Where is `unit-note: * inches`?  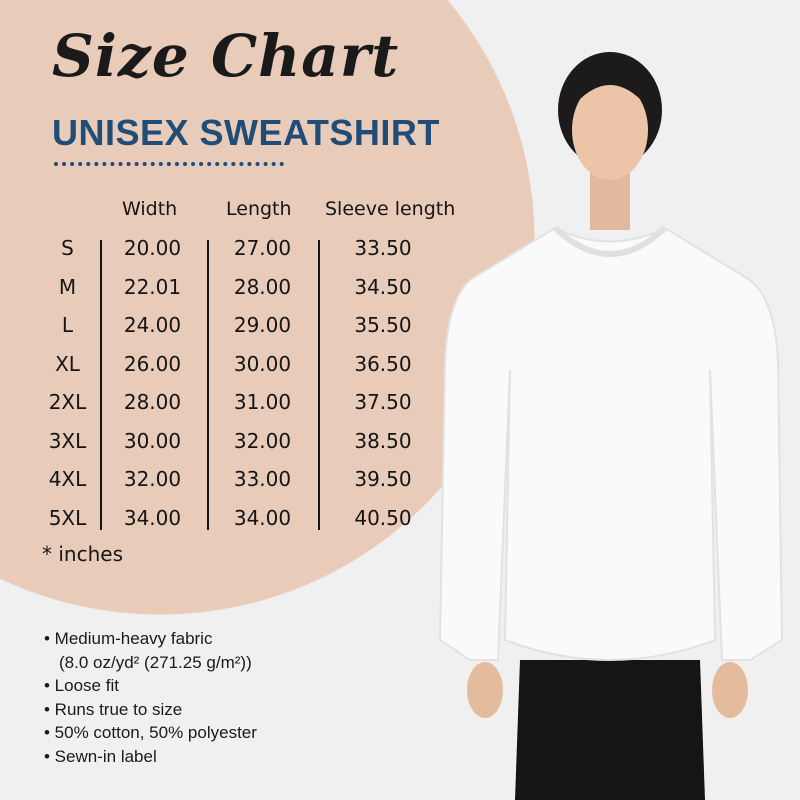
unit-note: * inches is located at coordinates (82, 554).